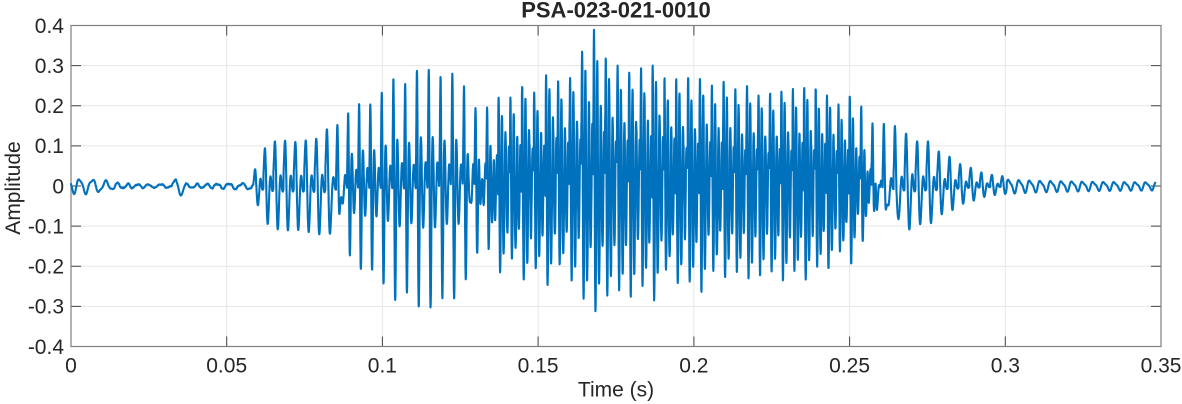 This screenshot has height=404, width=1182. I want to click on svg-text: 0.05, so click(226, 366).